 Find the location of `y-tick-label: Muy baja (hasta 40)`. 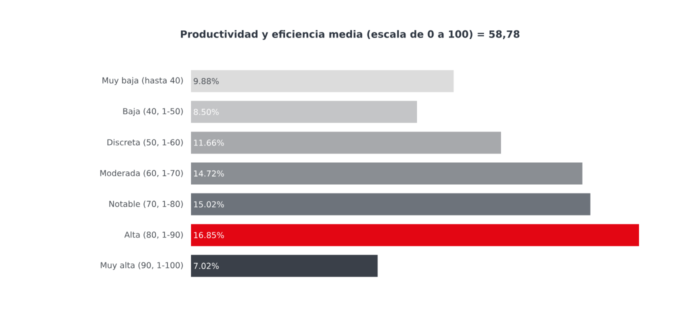

y-tick-label: Muy baja (hasta 40) is located at coordinates (142, 81).